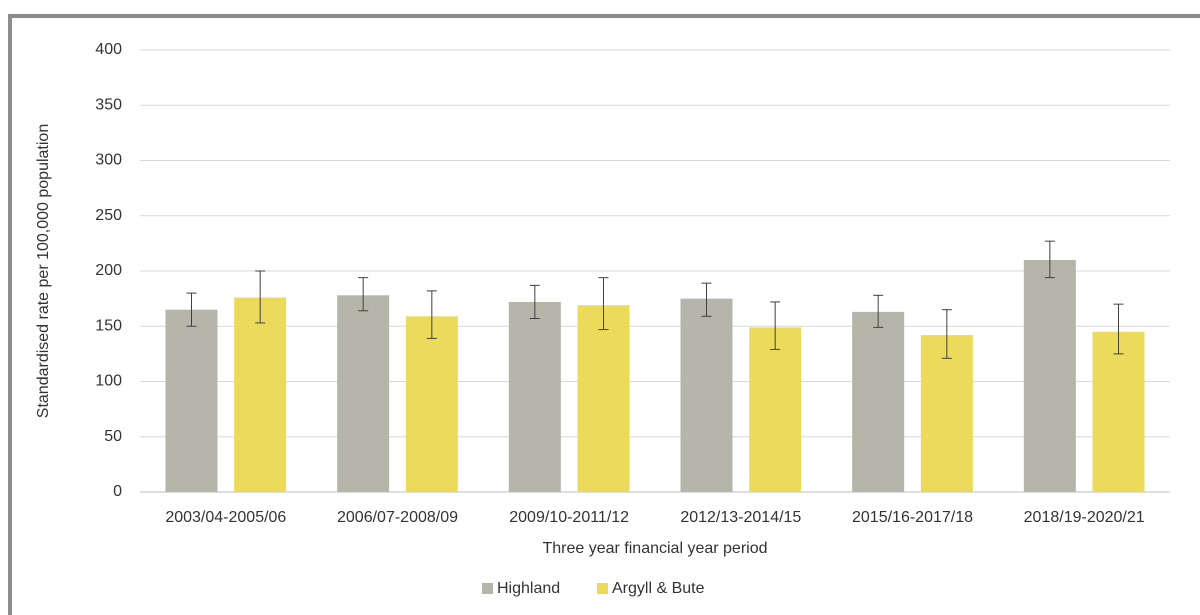 The height and width of the screenshot is (615, 1200). I want to click on x-tick-label: 2015/16-2017/18, so click(912, 517).